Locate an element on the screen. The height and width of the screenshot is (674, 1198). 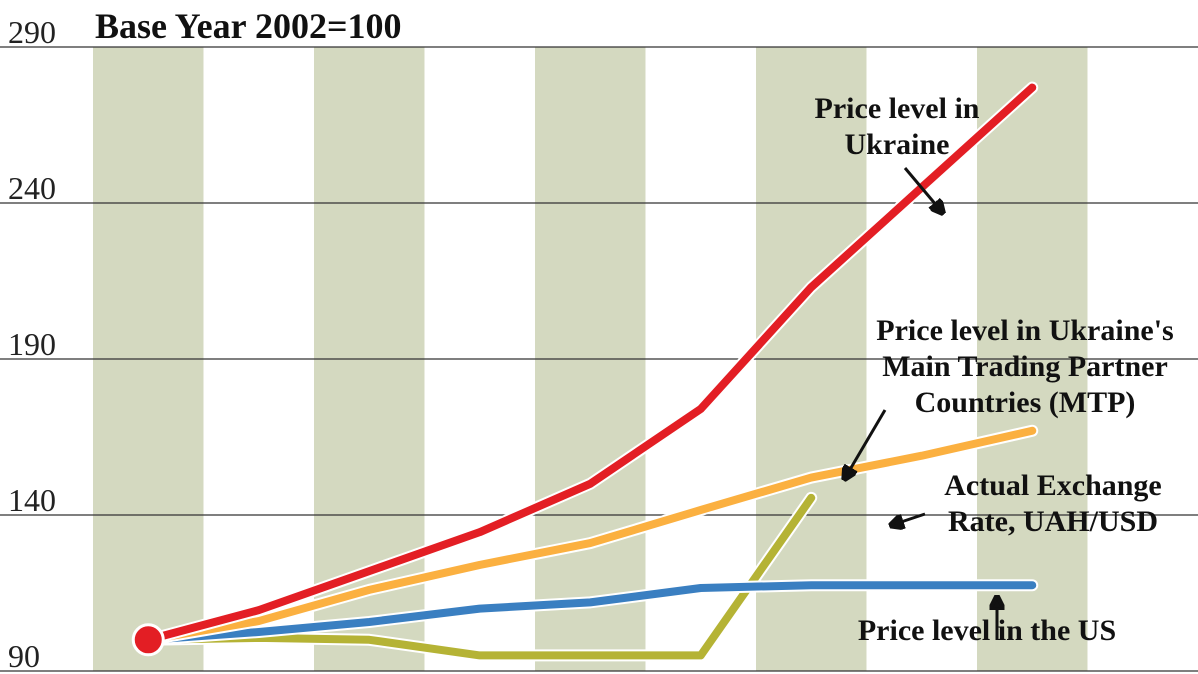
annotation: Main Trading Partner is located at coordinates (1025, 366).